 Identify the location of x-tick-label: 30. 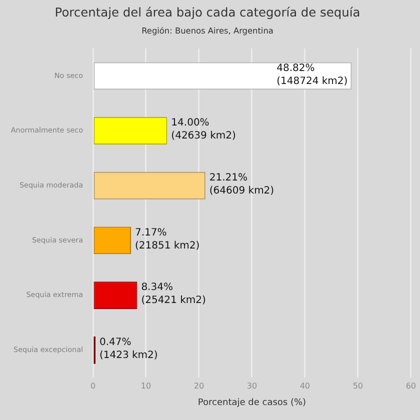
(252, 385).